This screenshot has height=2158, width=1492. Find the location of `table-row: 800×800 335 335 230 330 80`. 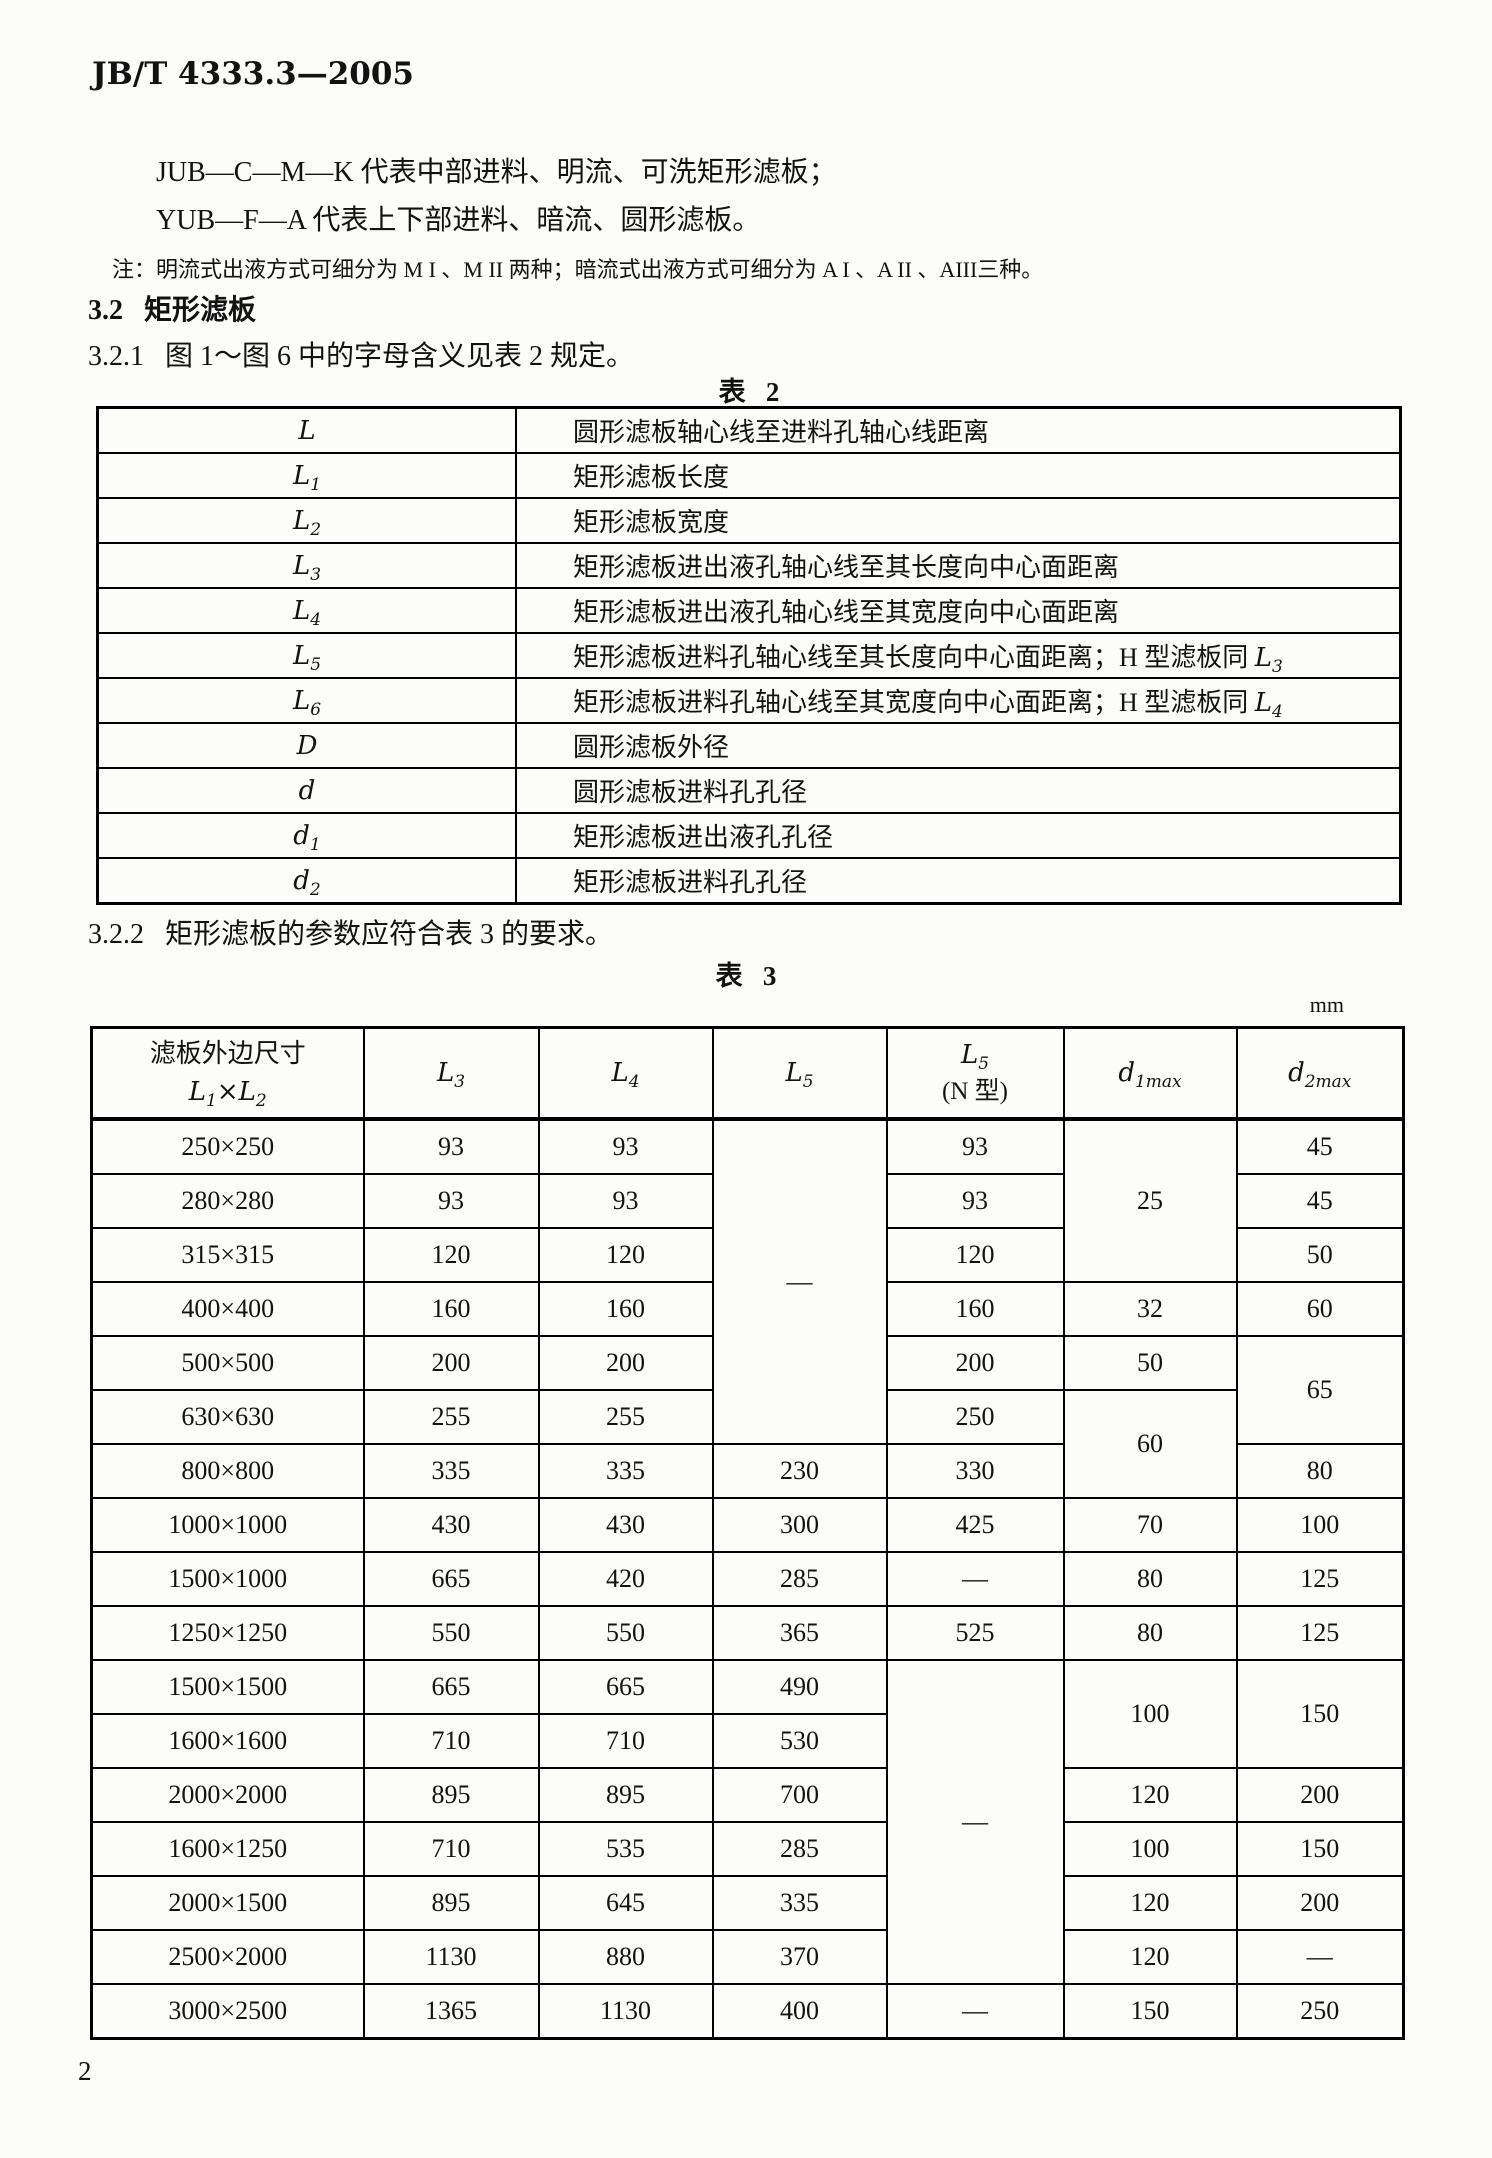

table-row: 800×800 335 335 230 330 80 is located at coordinates (747, 1471).